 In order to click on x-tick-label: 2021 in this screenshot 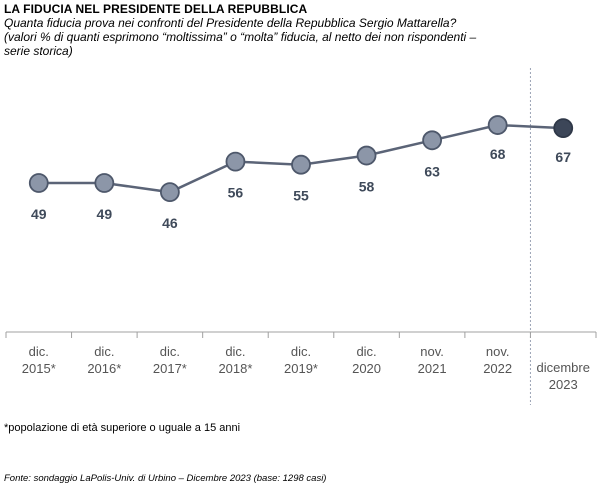, I will do `click(432, 368)`.